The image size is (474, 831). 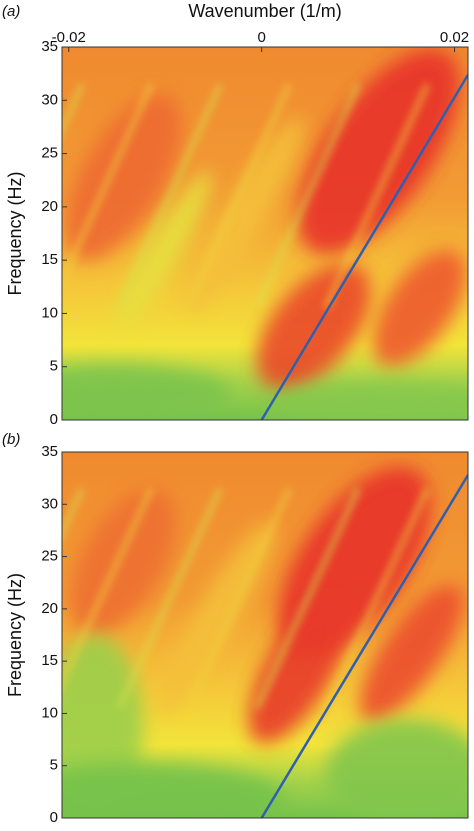 I want to click on x-tick-label: 0.02, so click(x=454, y=37).